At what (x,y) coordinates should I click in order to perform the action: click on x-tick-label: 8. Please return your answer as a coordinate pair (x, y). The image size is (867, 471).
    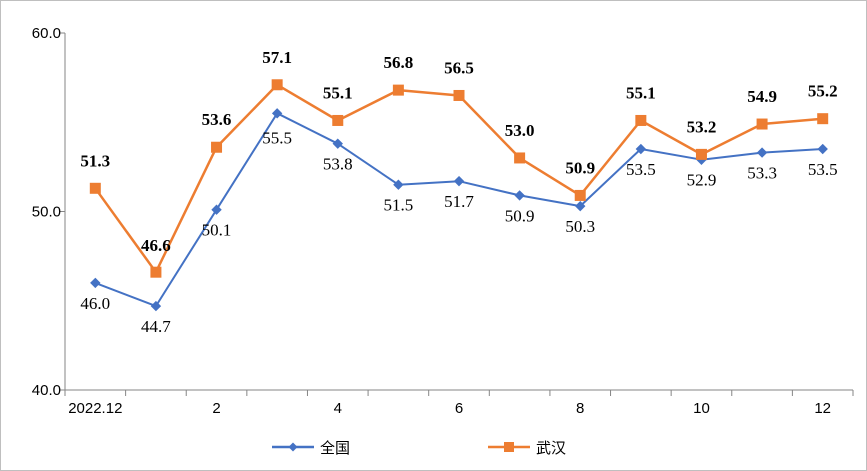
    Looking at the image, I should click on (580, 408).